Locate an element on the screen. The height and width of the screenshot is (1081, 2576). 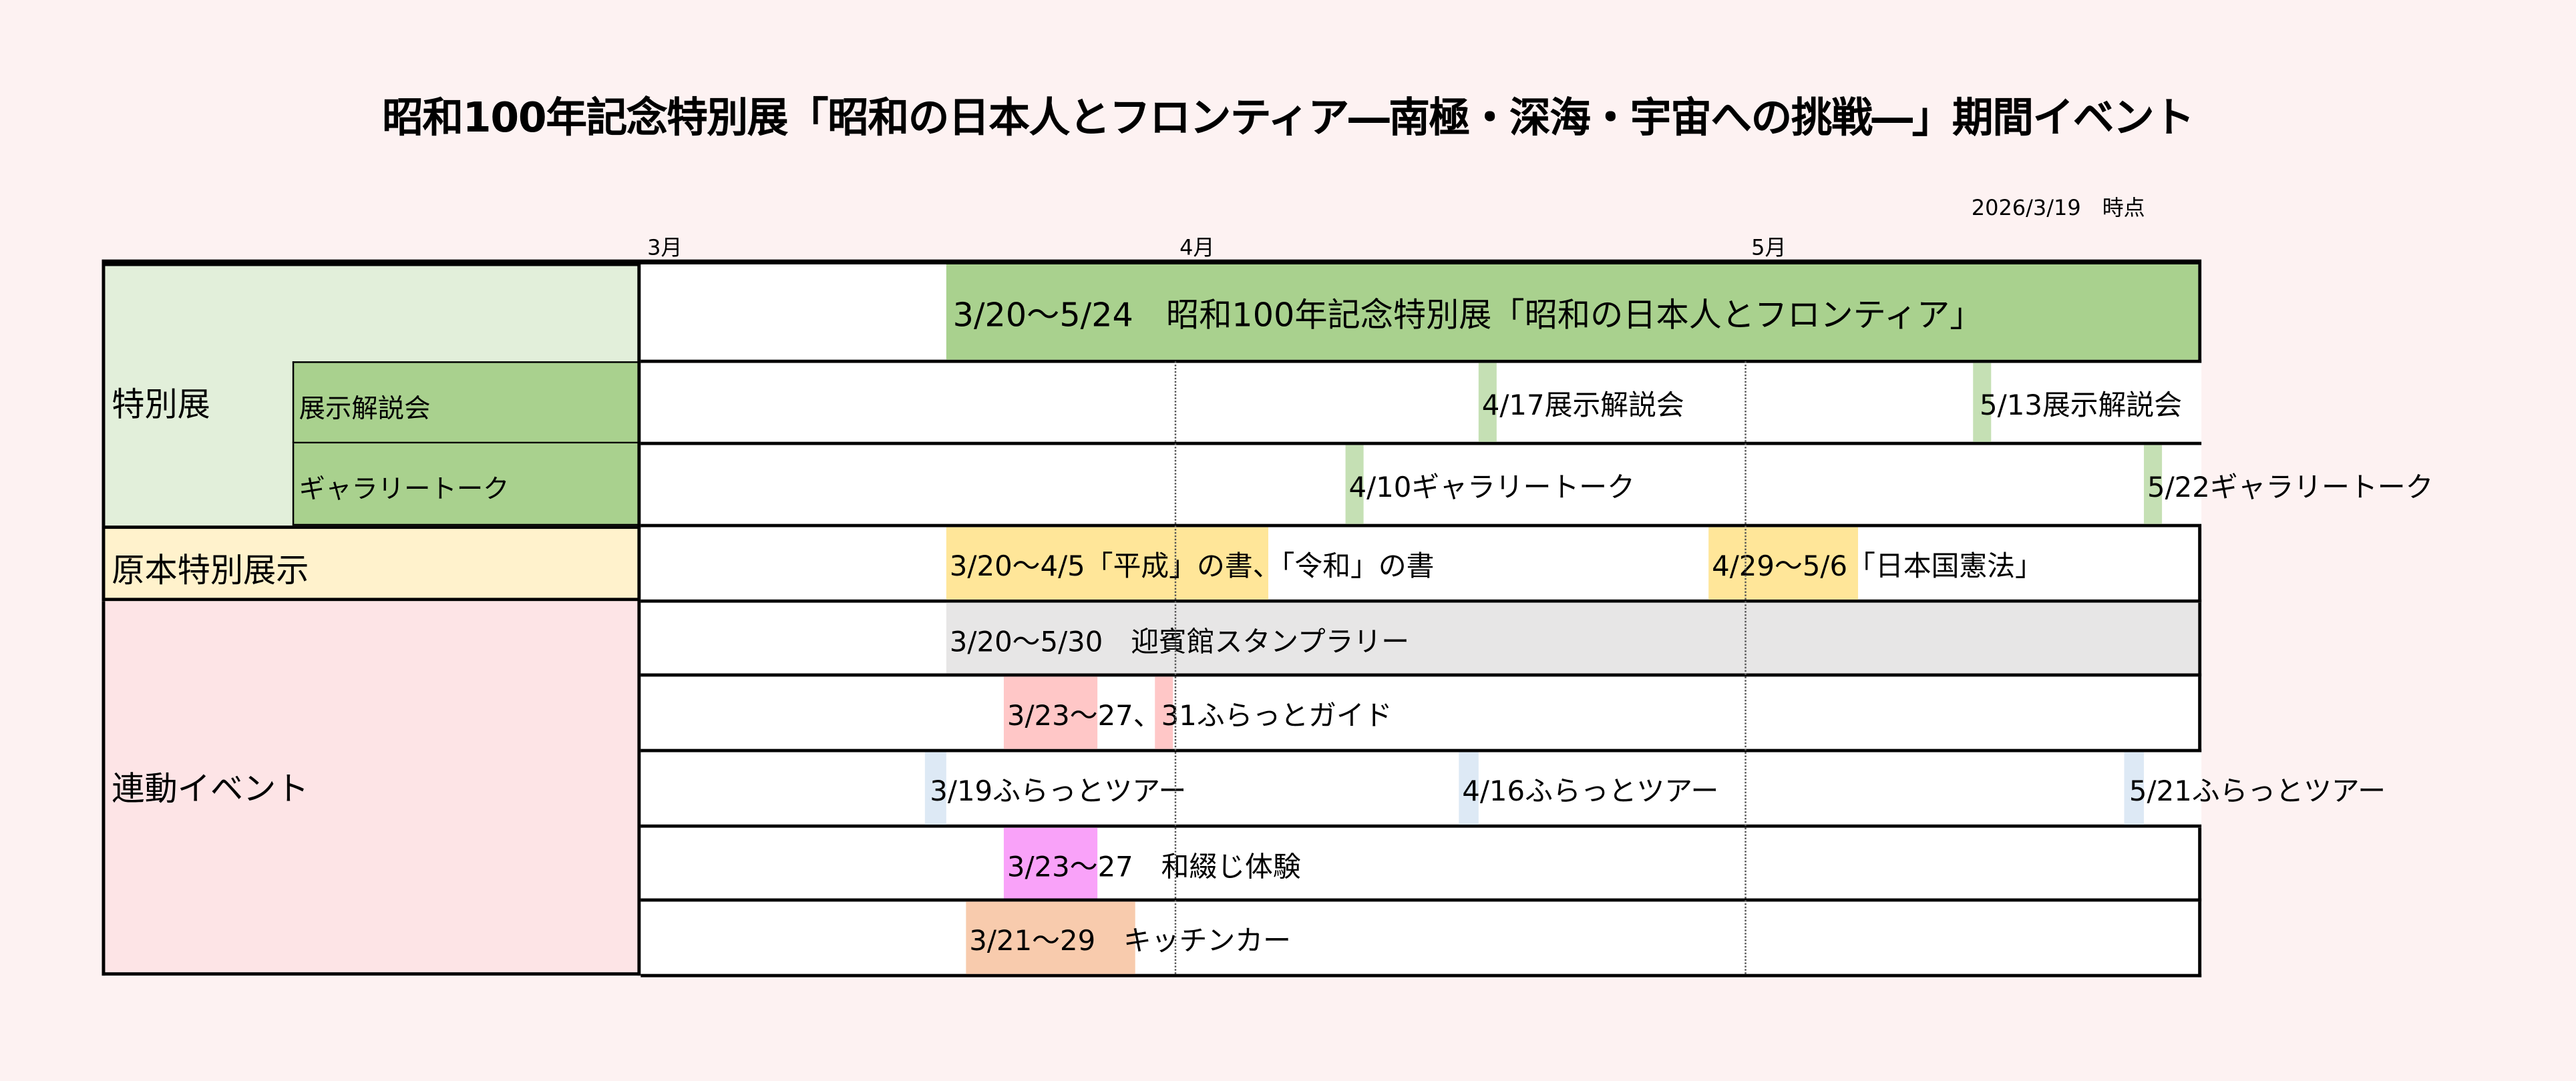
category-gallery-explain: 展示解説会 is located at coordinates (467, 402).